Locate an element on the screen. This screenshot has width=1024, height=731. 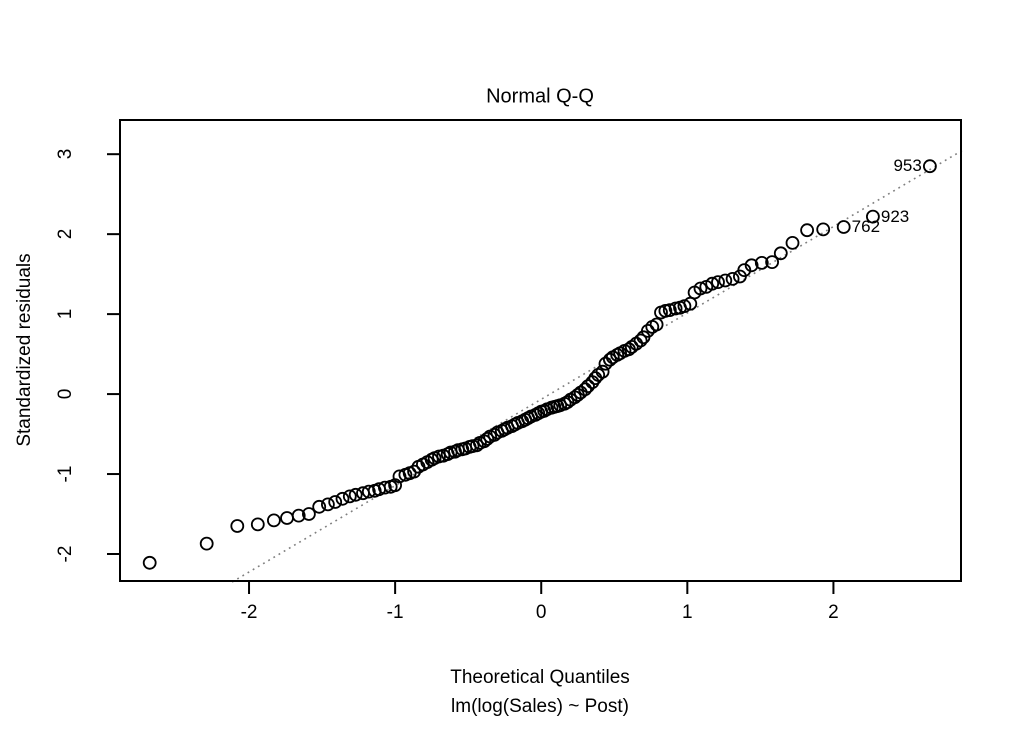
x-axis-title: Theoretical Quantiles is located at coordinates (540, 677).